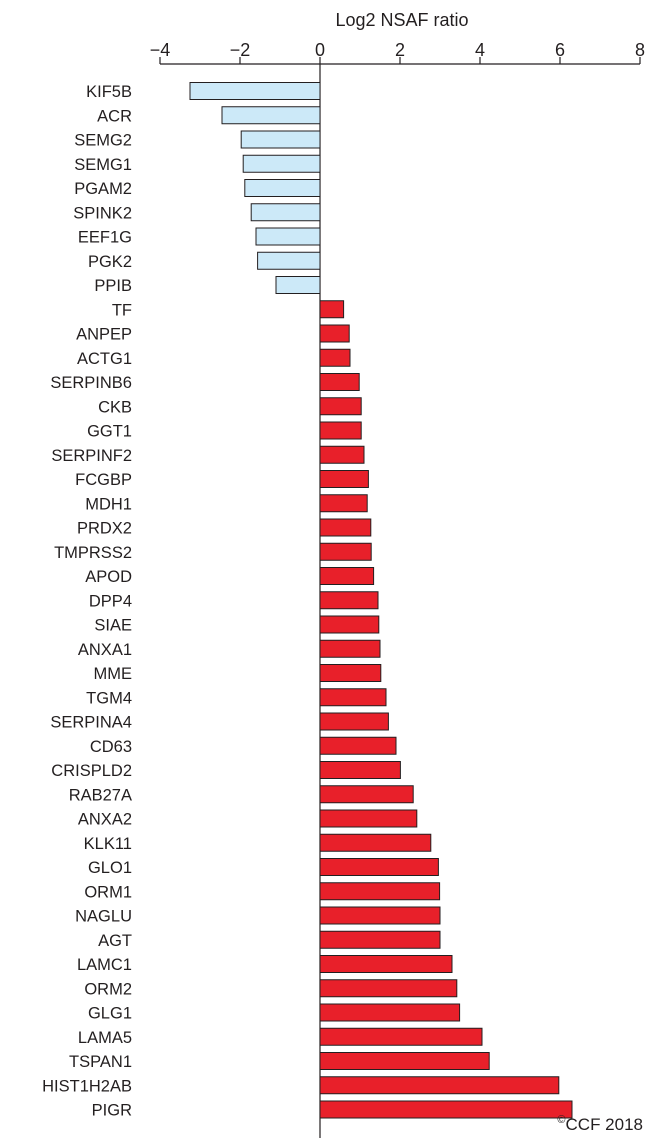 This screenshot has width=662, height=1138. I want to click on category-label: MDH1, so click(108, 504).